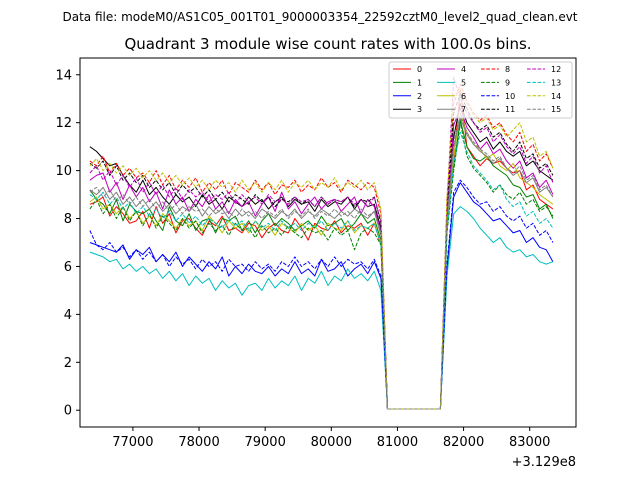 The image size is (640, 480). What do you see at coordinates (419, 96) in the screenshot?
I see `legend-label-2: 2` at bounding box center [419, 96].